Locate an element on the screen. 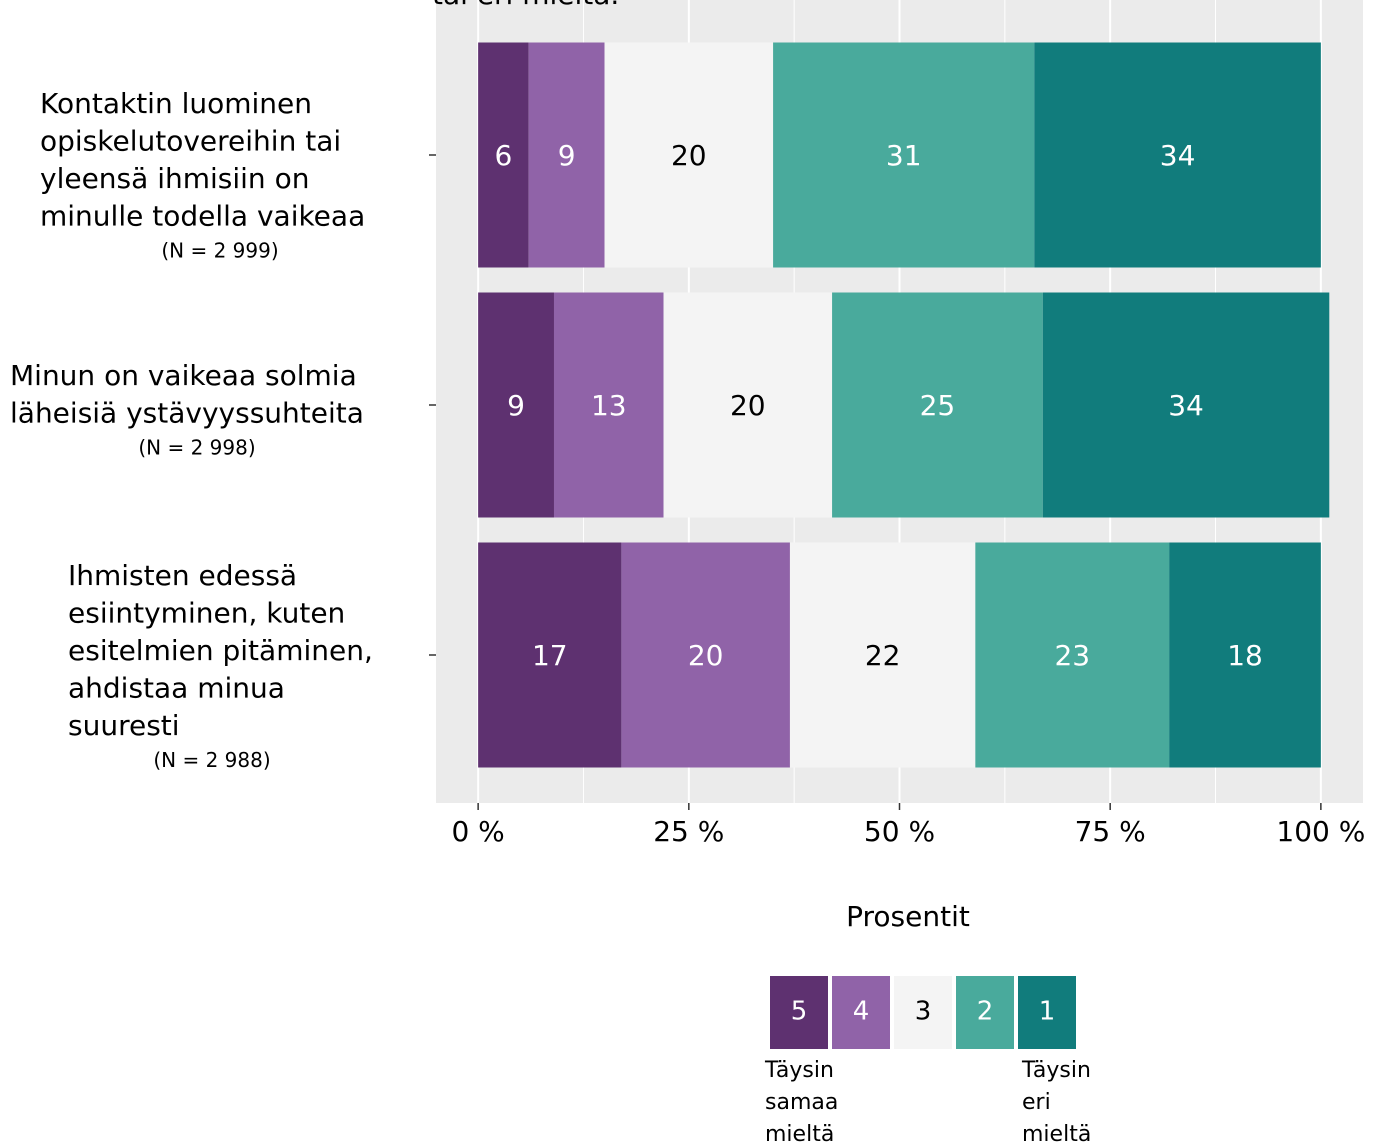 This screenshot has width=1392, height=1144. category-label: suuresti is located at coordinates (124, 725).